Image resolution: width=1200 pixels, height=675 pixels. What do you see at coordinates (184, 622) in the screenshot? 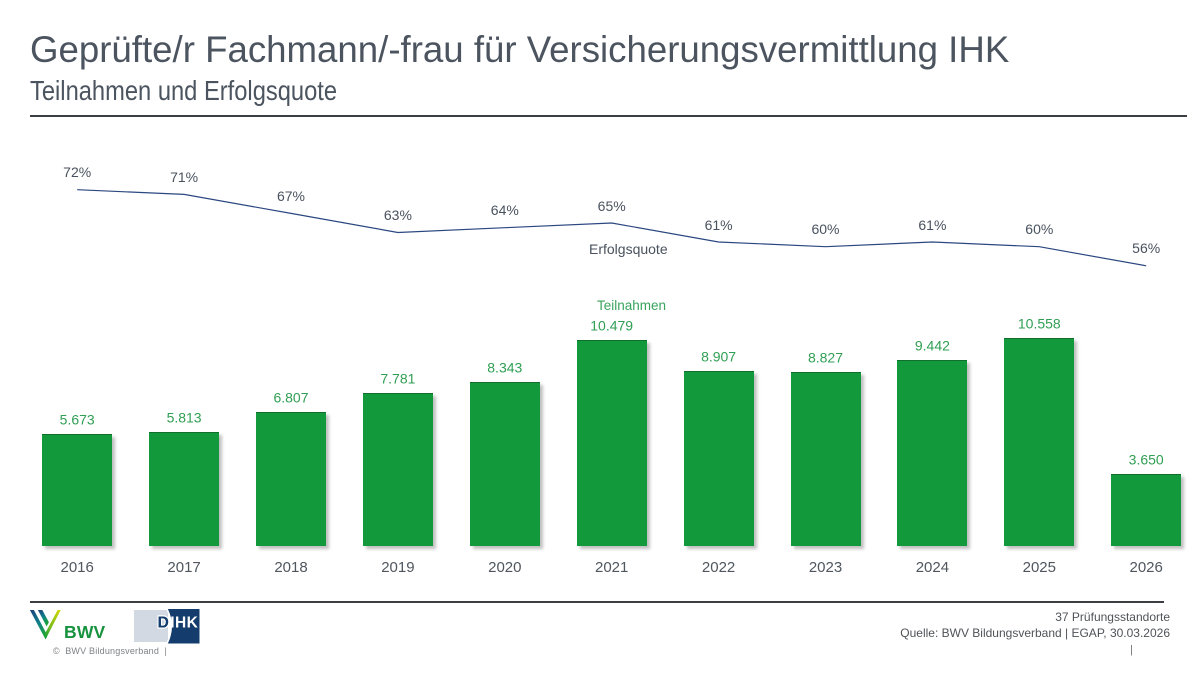
I see `svg-text: IHK` at bounding box center [184, 622].